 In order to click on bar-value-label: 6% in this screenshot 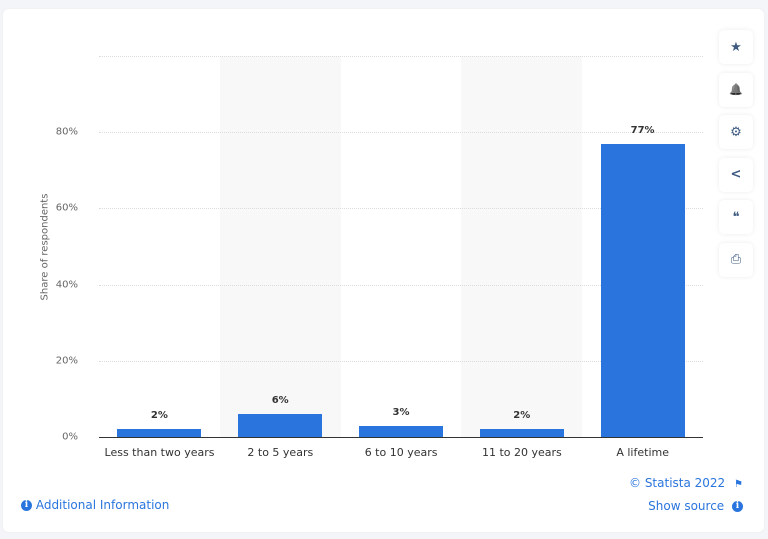, I will do `click(280, 401)`.